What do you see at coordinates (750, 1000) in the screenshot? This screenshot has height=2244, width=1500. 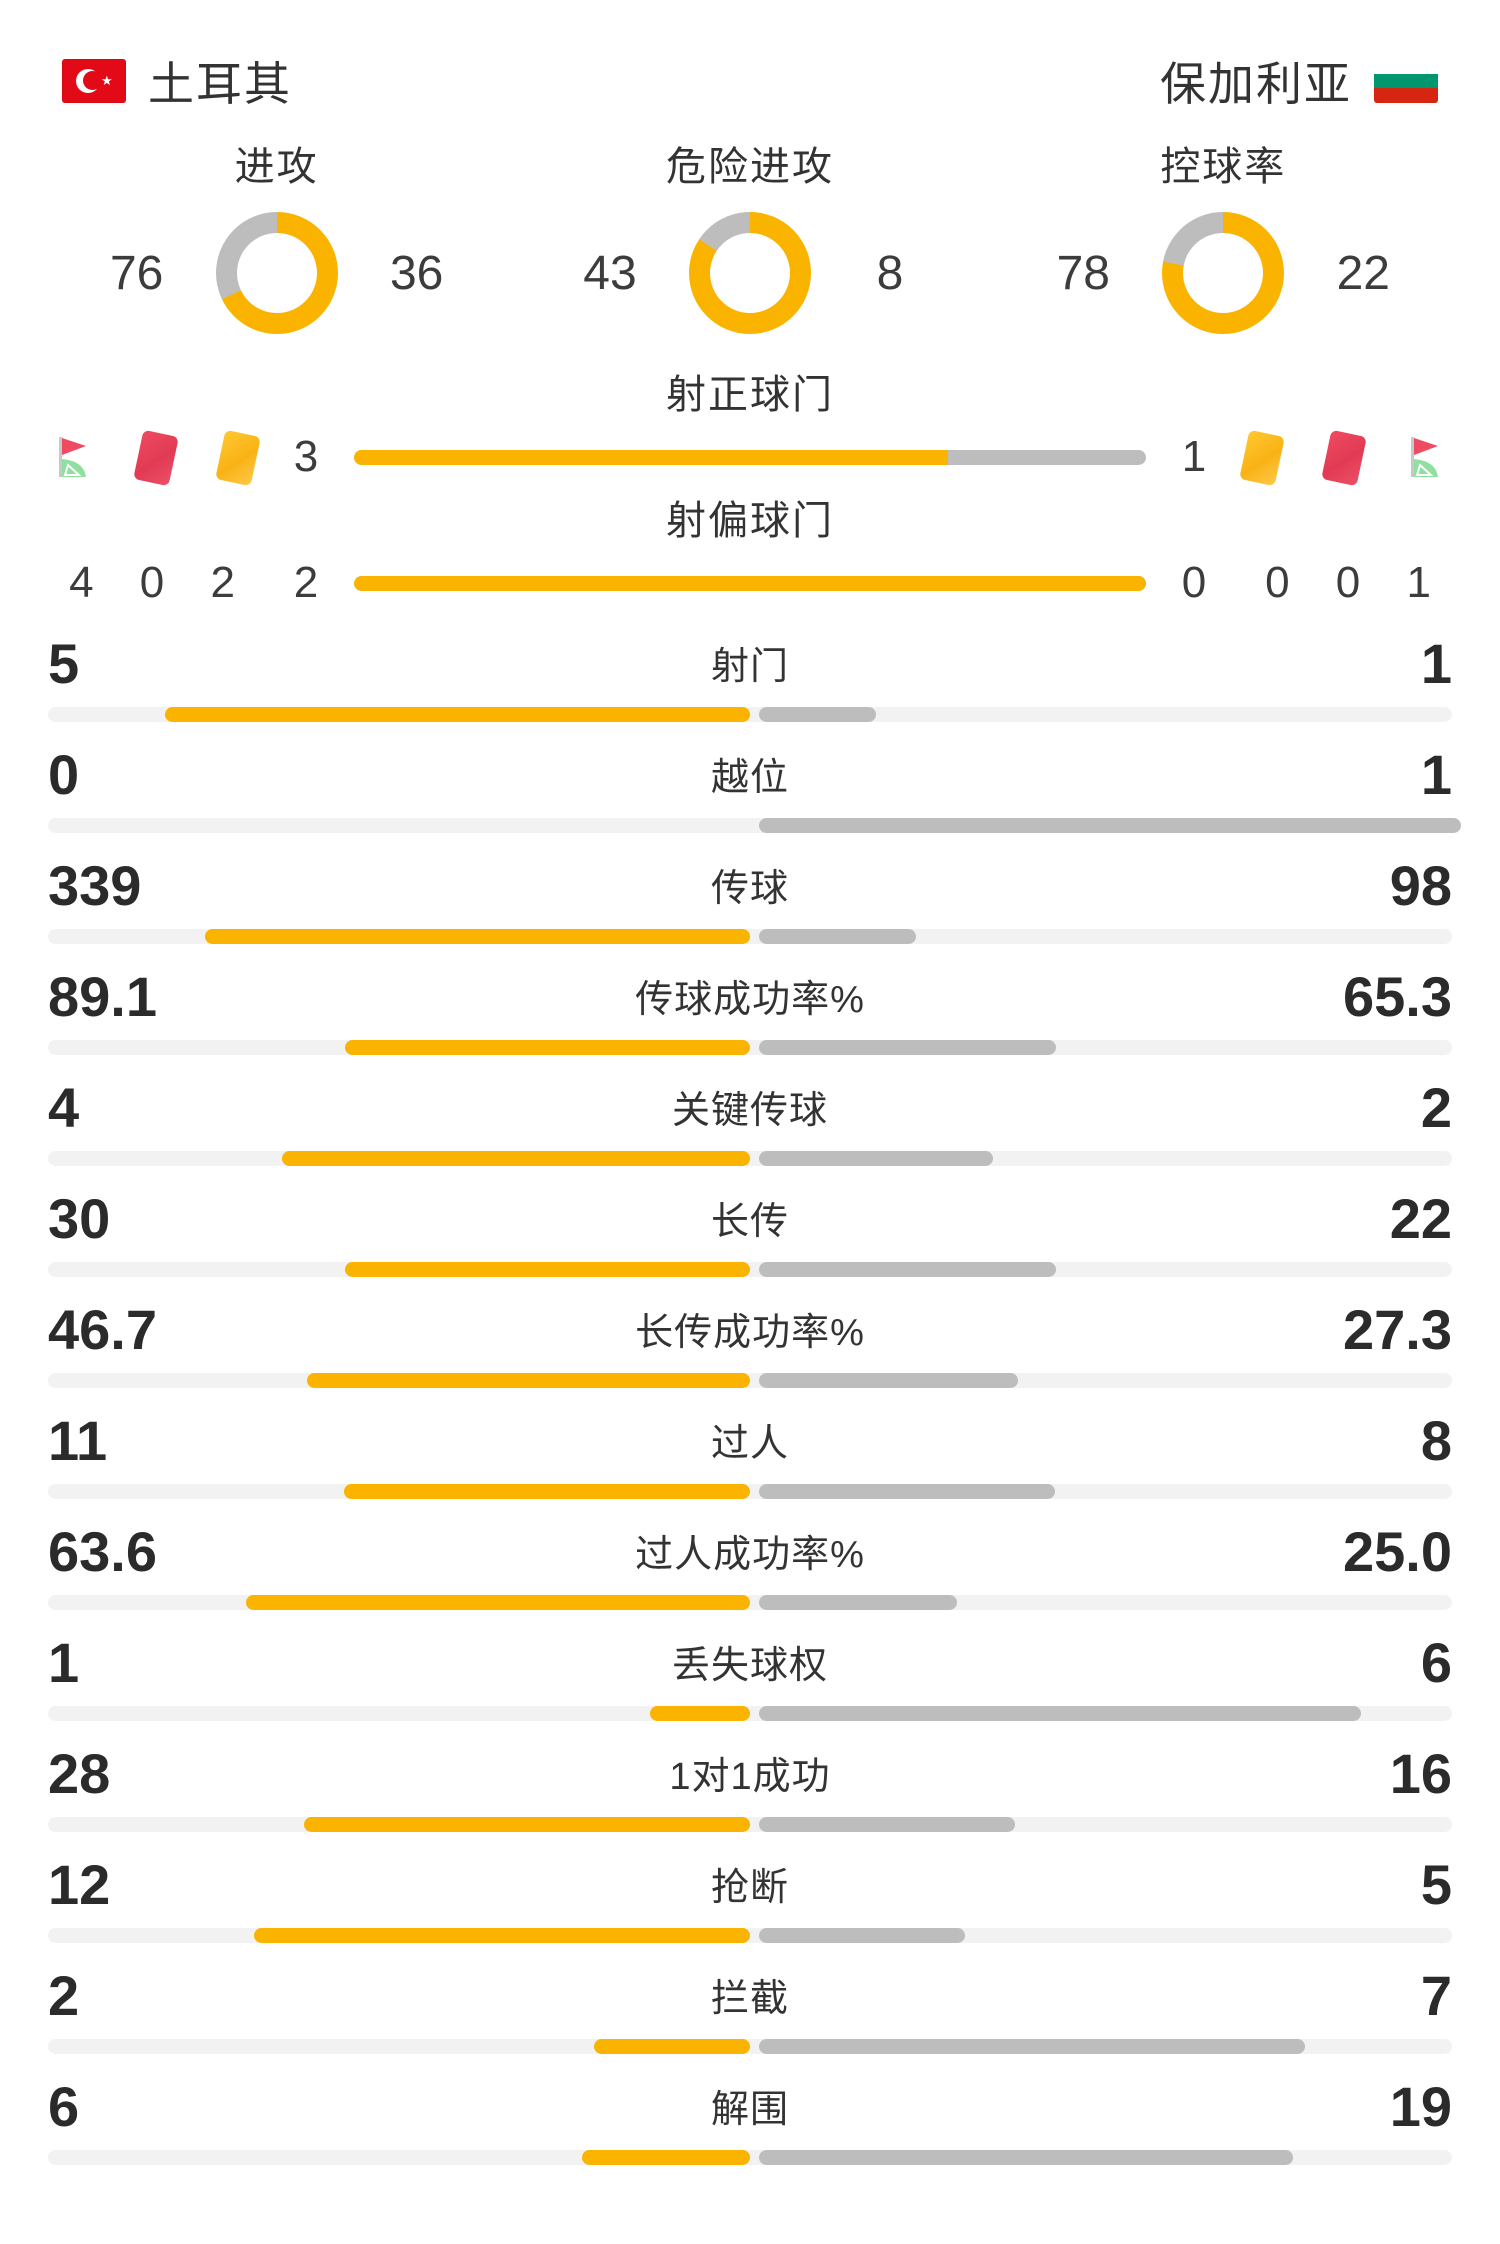 I see `stat-label: 传球成功率%` at bounding box center [750, 1000].